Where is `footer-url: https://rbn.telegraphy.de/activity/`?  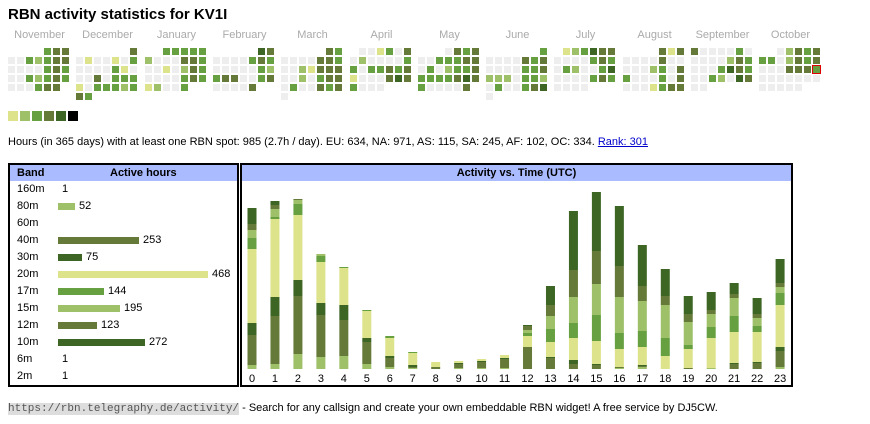
footer-url: https://rbn.telegraphy.de/activity/ is located at coordinates (124, 409).